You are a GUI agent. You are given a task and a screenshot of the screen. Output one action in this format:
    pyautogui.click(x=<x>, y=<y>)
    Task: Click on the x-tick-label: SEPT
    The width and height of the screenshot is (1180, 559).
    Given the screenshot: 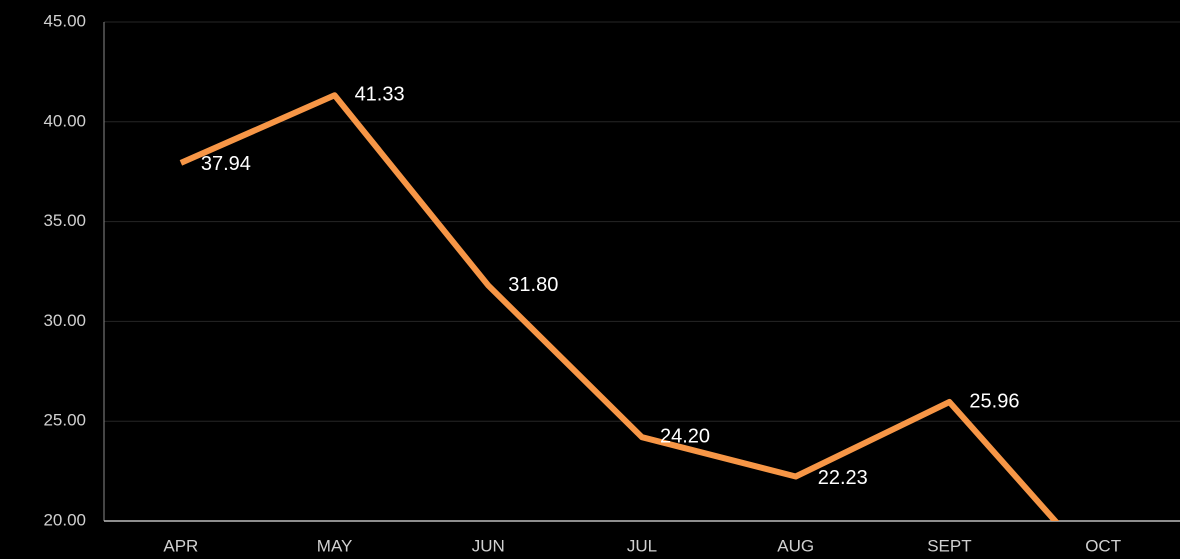 What is the action you would take?
    pyautogui.click(x=949, y=545)
    